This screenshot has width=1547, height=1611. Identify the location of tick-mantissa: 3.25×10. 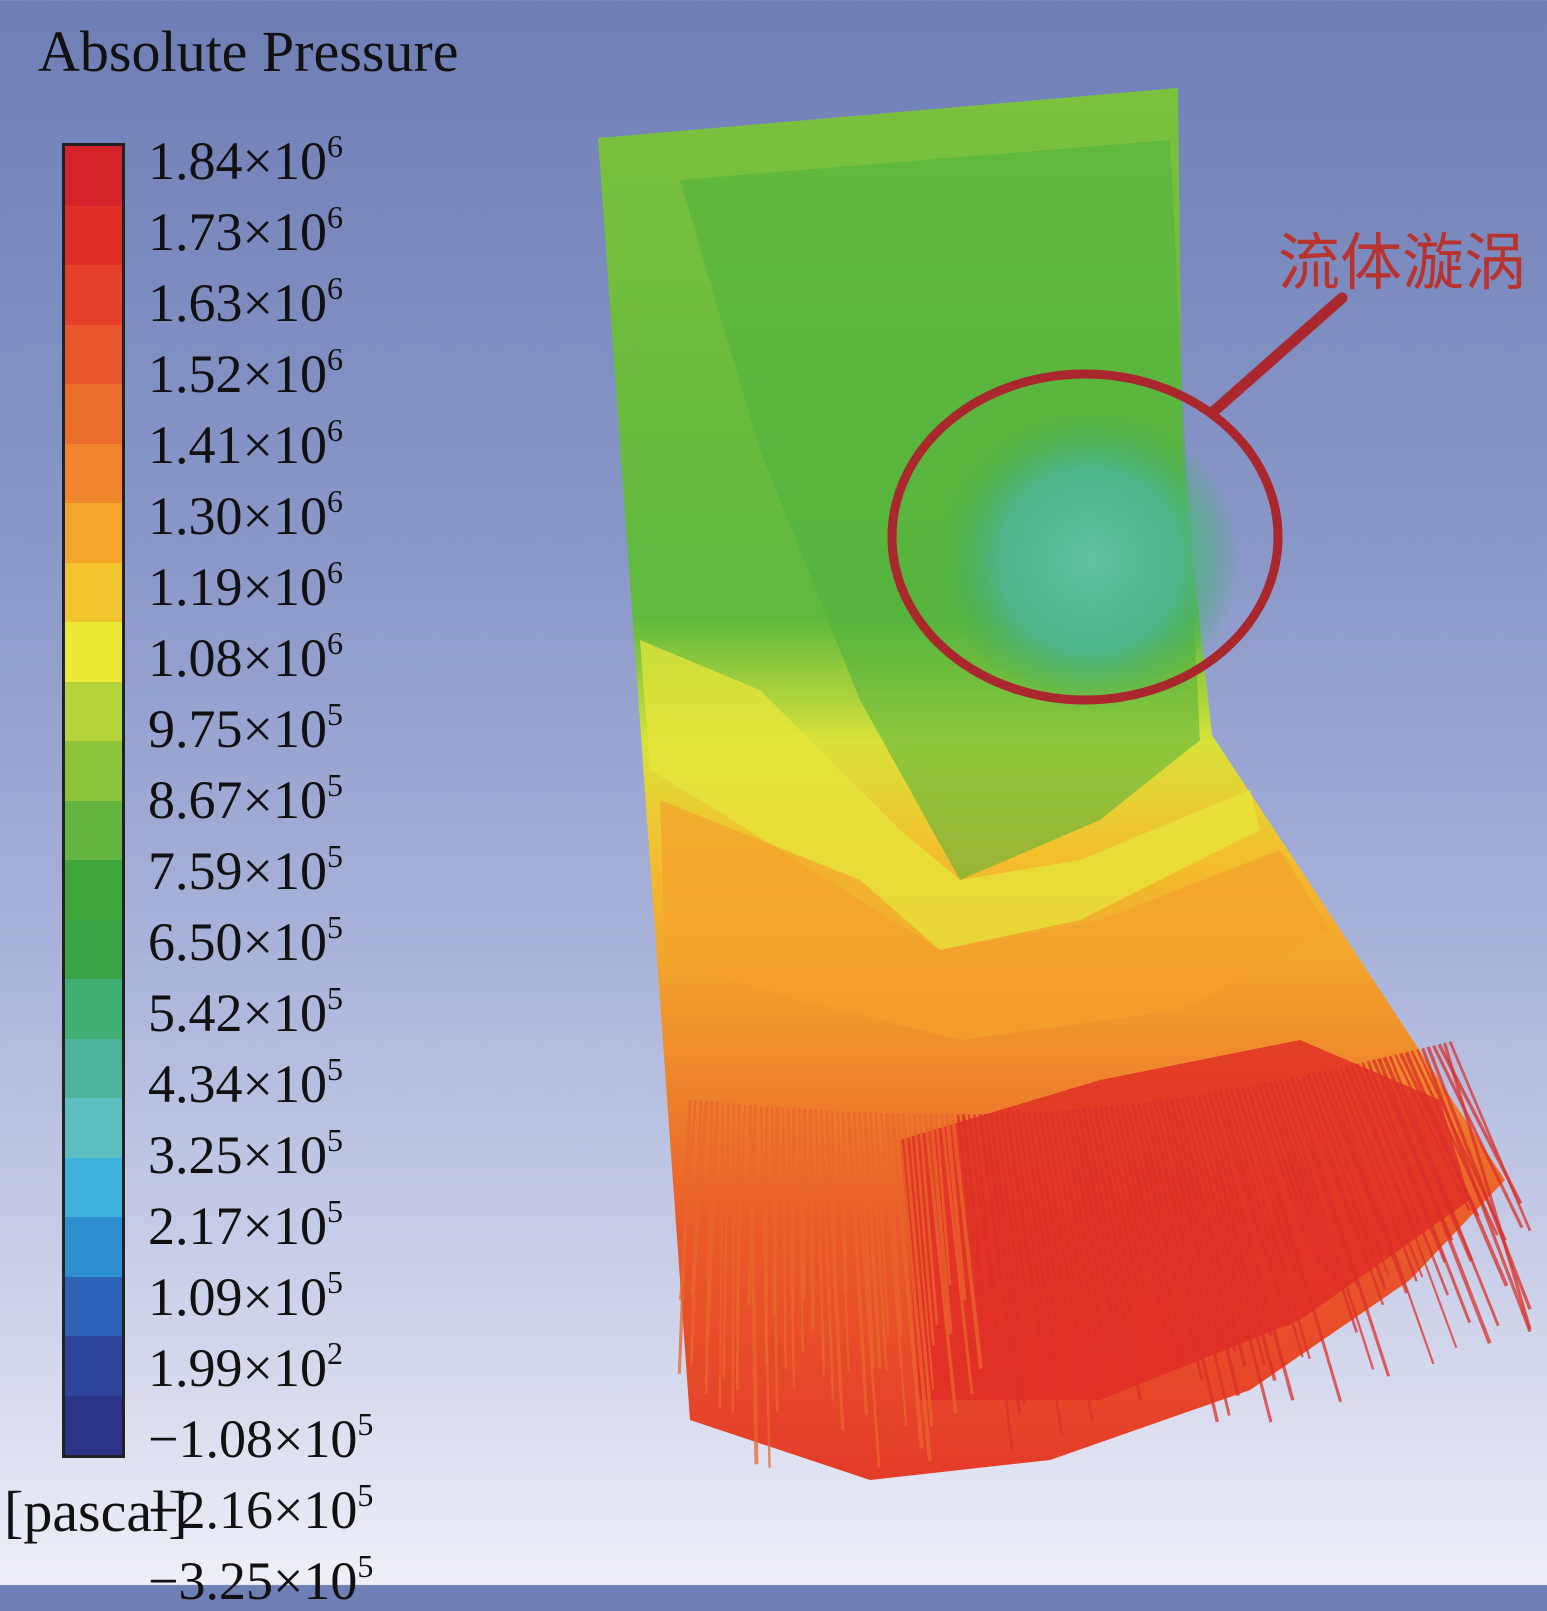
(237, 1155).